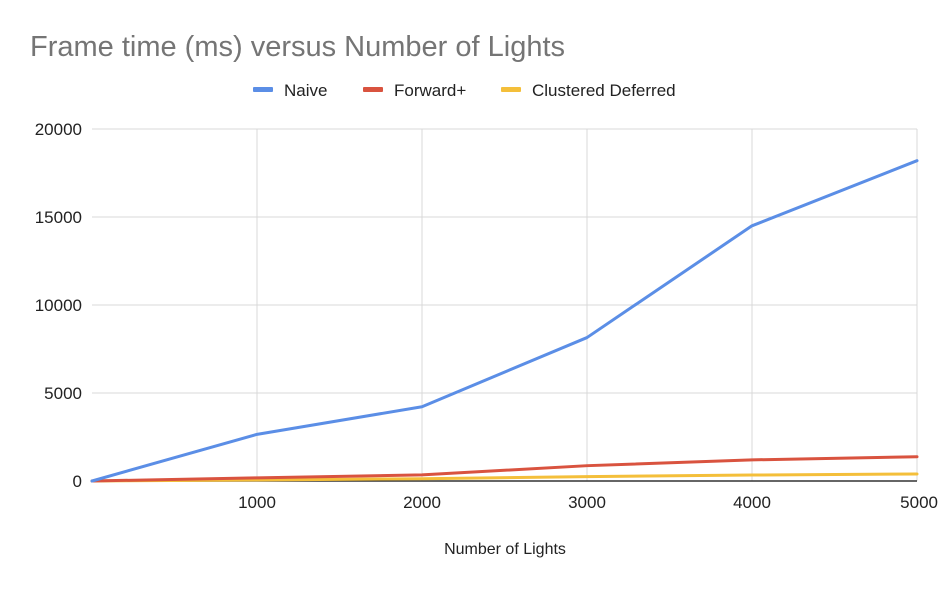 The height and width of the screenshot is (593, 948). I want to click on legend-label-naive: Naive, so click(305, 90).